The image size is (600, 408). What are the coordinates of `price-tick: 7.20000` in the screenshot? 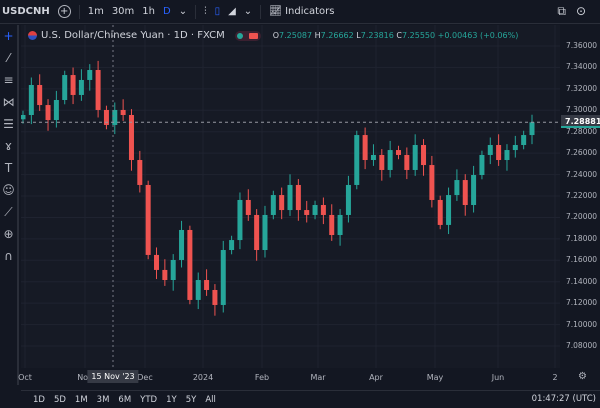 It's located at (582, 217).